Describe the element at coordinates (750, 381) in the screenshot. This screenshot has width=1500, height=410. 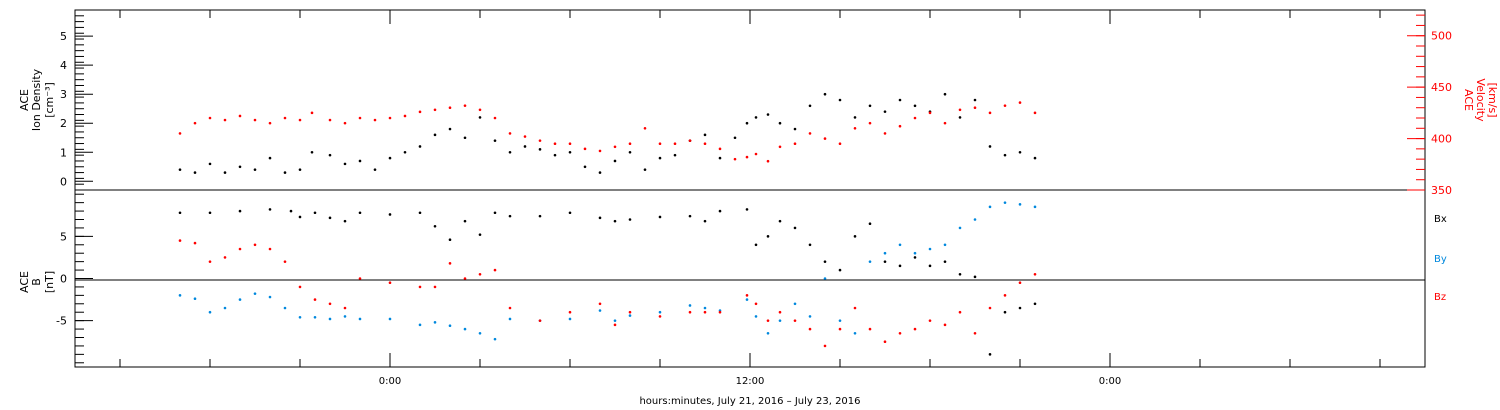
I see `x-tick-label: 12:00` at that location.